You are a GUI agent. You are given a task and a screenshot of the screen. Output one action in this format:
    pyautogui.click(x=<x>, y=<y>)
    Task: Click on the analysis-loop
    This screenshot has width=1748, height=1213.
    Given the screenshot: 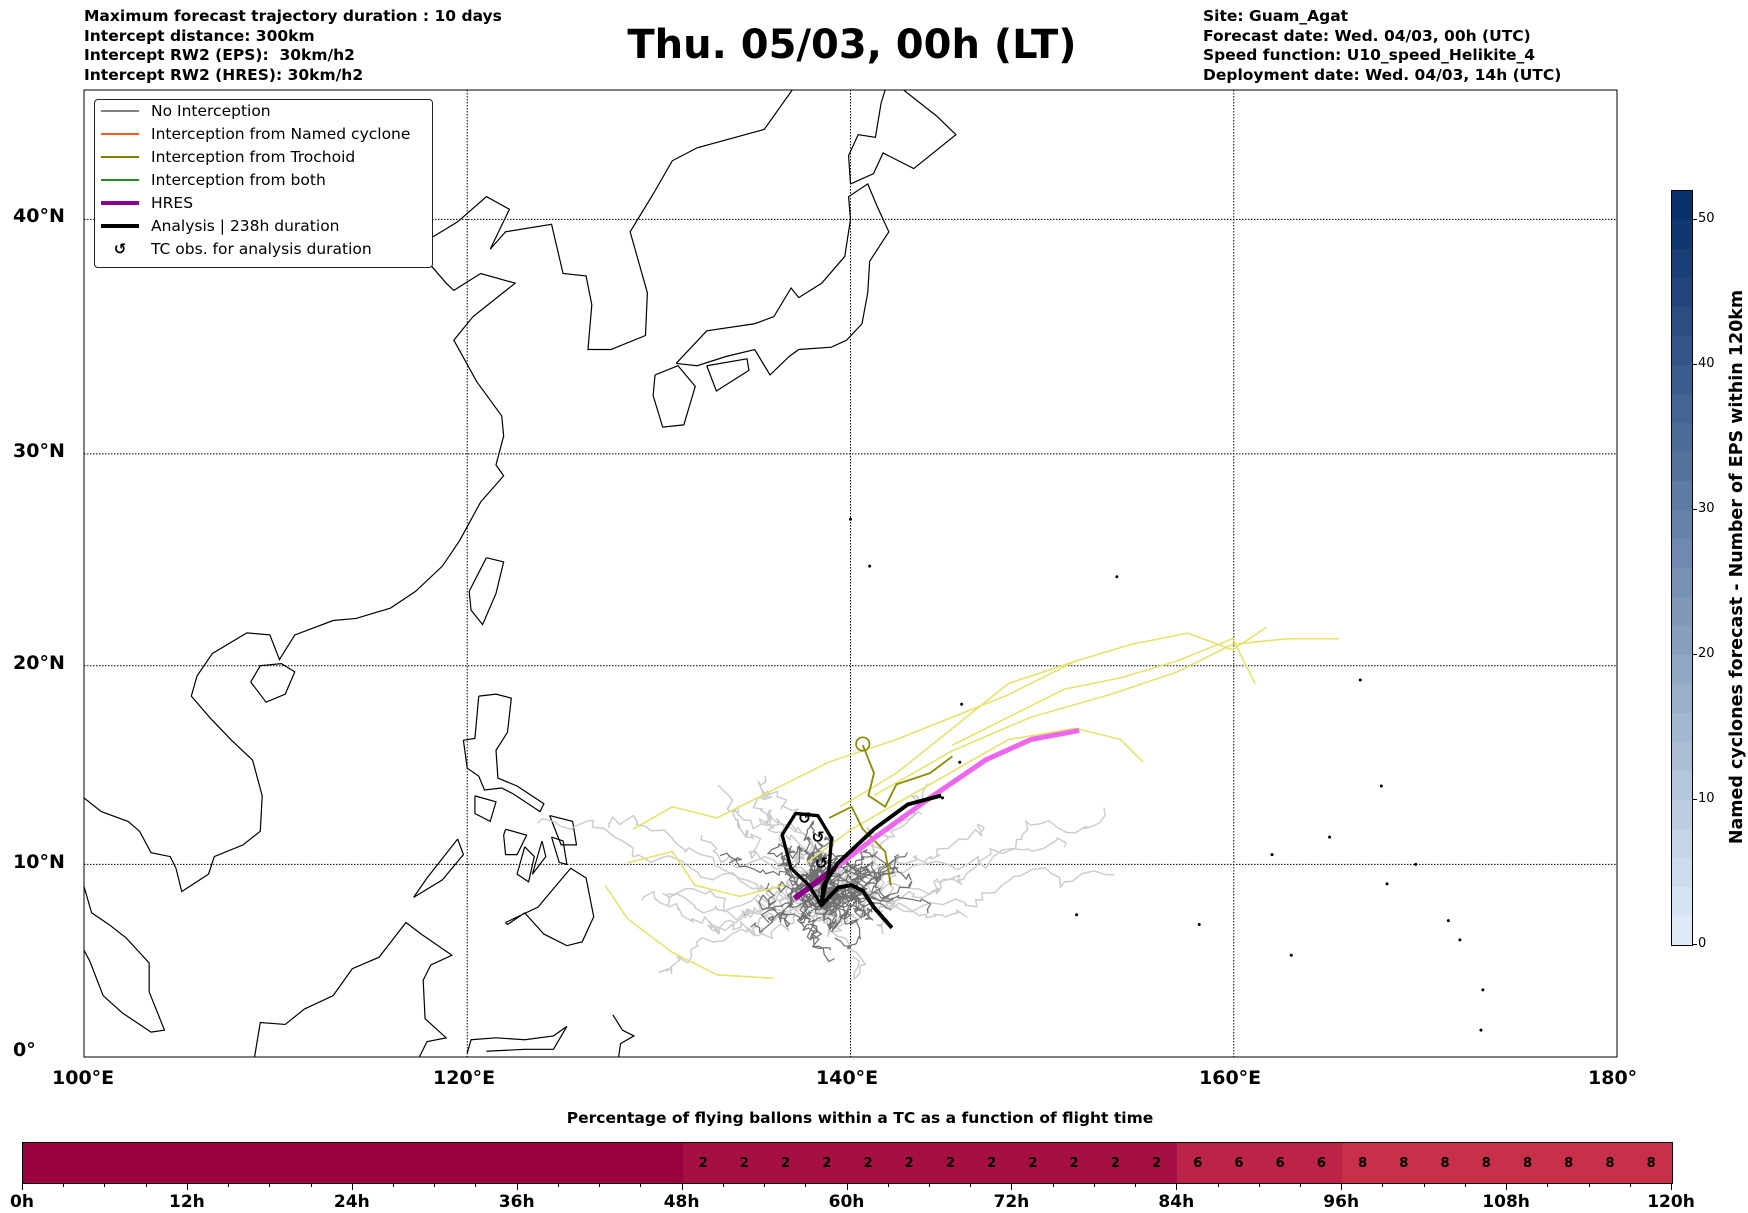 What is the action you would take?
    pyautogui.click(x=807, y=859)
    